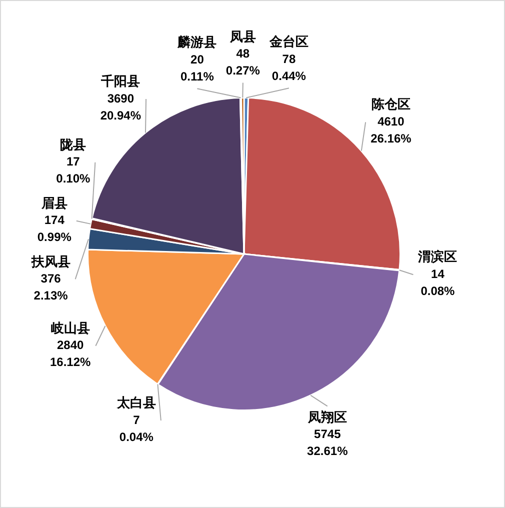 This screenshot has height=508, width=505. What do you see at coordinates (73, 170) in the screenshot?
I see `data-label: 17 0.10%` at bounding box center [73, 170].